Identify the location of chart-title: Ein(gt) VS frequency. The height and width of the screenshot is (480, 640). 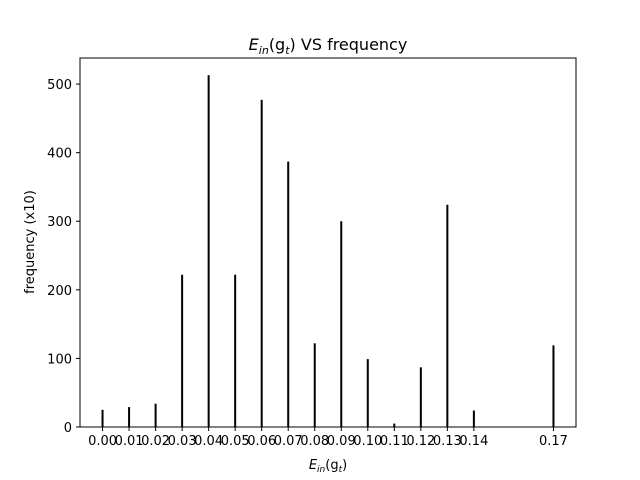
(328, 46).